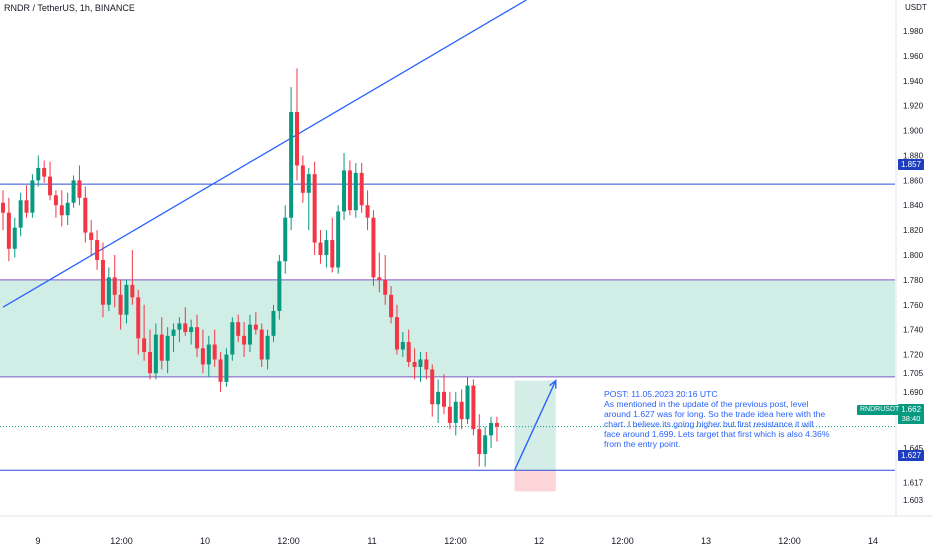 The height and width of the screenshot is (550, 932). I want to click on price-tick-label: 1.760, so click(913, 305).